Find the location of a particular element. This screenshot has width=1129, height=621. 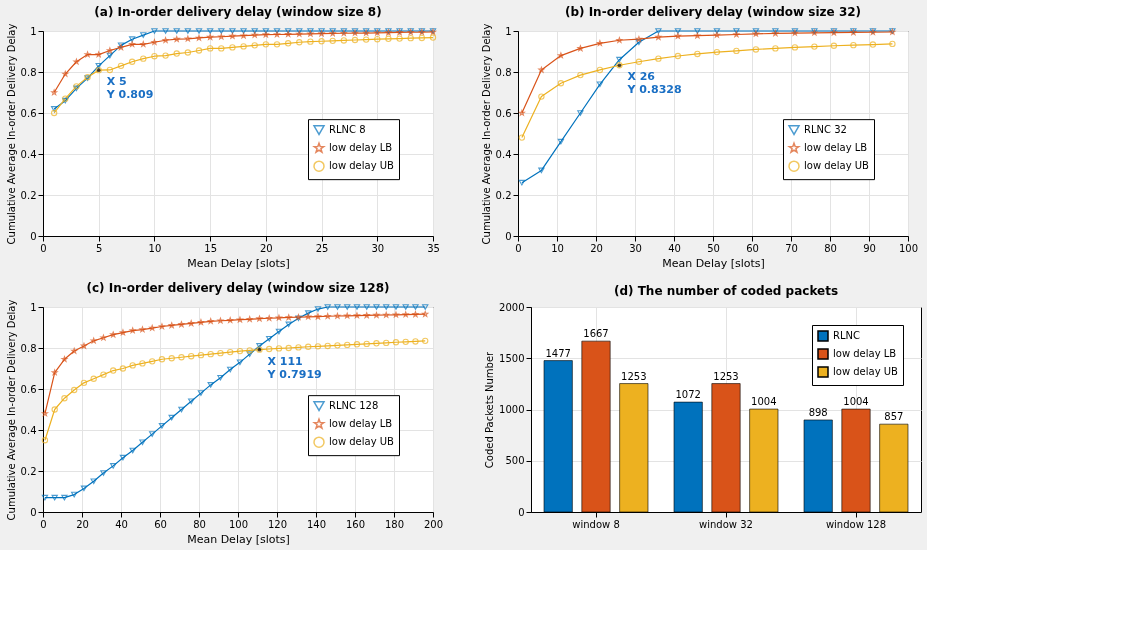

legend-label: low delay UB is located at coordinates (362, 442).